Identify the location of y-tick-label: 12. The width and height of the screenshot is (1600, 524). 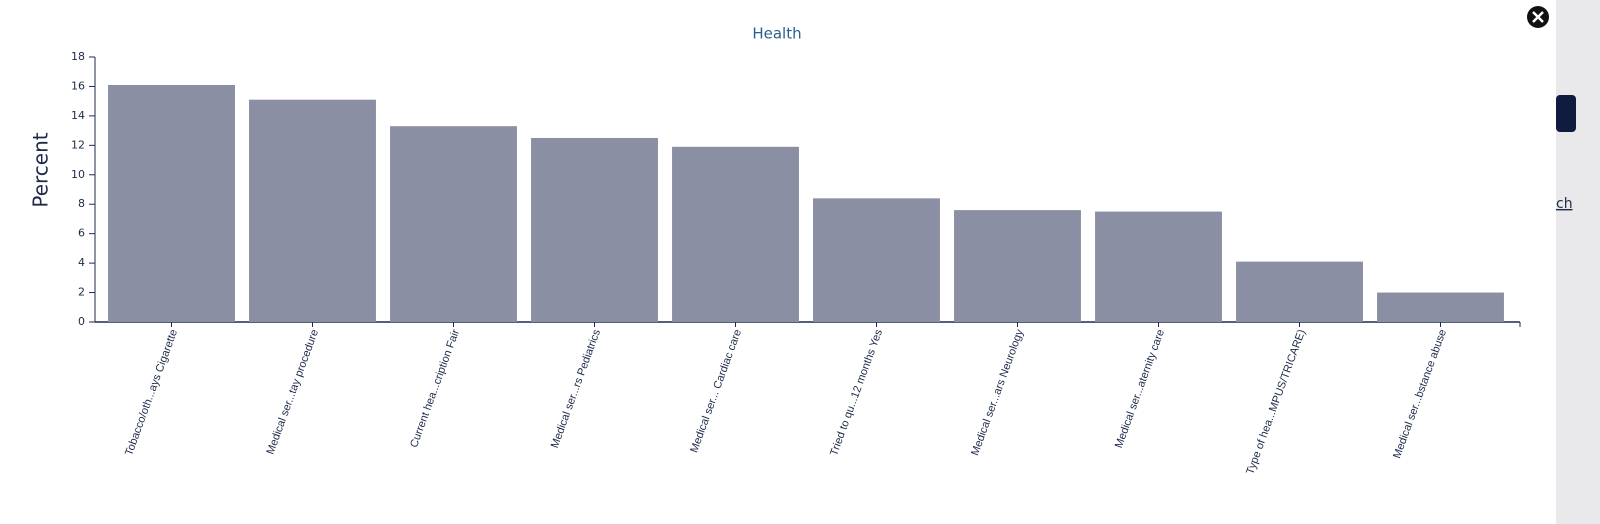
(78, 144).